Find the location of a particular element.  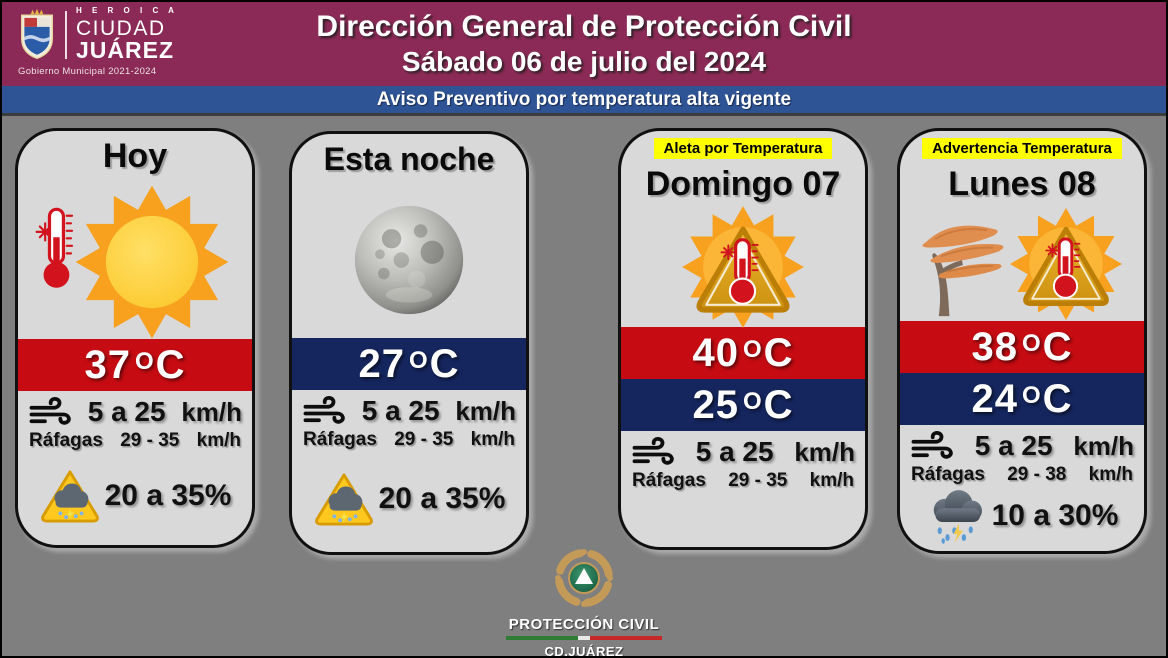

card-title: Esta noche is located at coordinates (409, 159).